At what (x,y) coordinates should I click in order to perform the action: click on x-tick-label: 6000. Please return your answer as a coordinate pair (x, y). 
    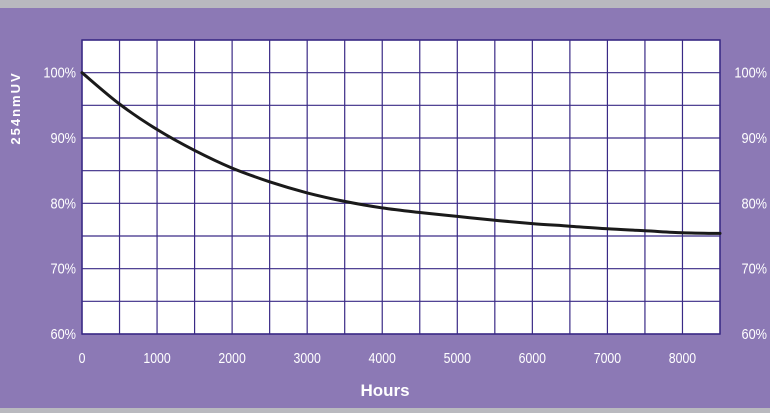
    Looking at the image, I should click on (533, 358).